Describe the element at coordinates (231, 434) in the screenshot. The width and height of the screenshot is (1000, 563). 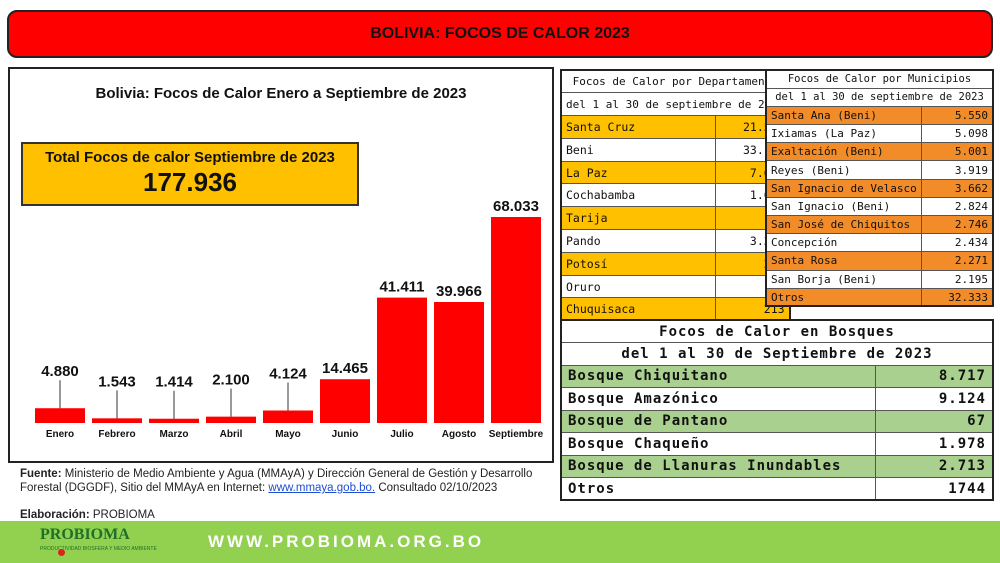
I see `category-label: Abril` at that location.